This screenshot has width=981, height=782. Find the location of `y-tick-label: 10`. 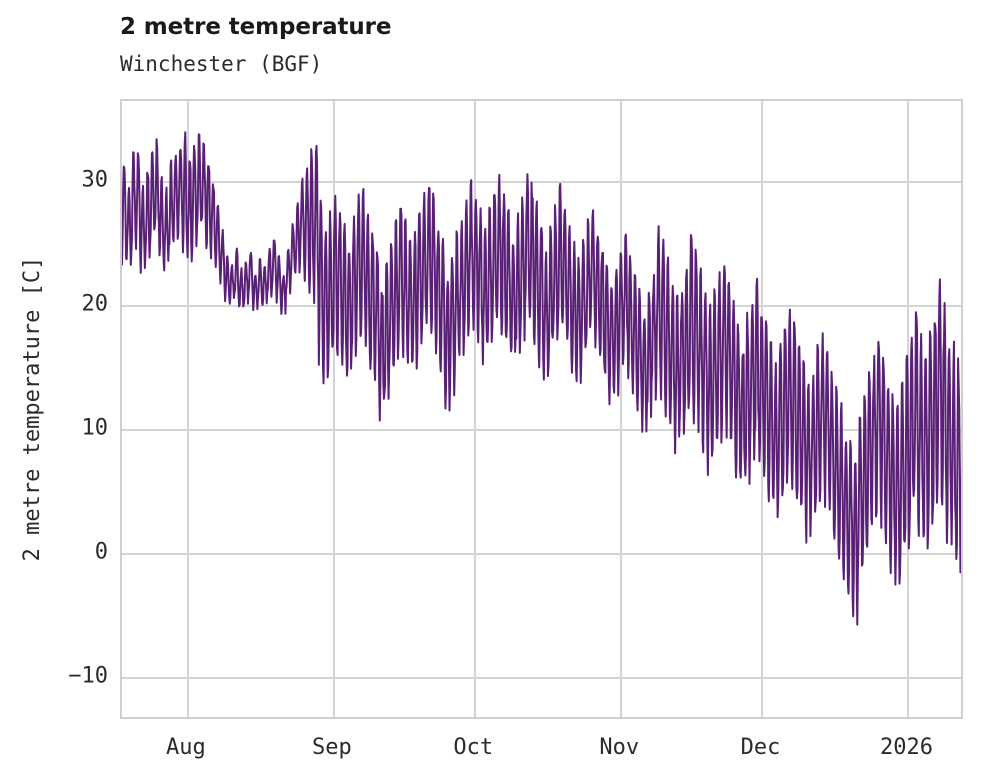

y-tick-label: 10 is located at coordinates (95, 428).